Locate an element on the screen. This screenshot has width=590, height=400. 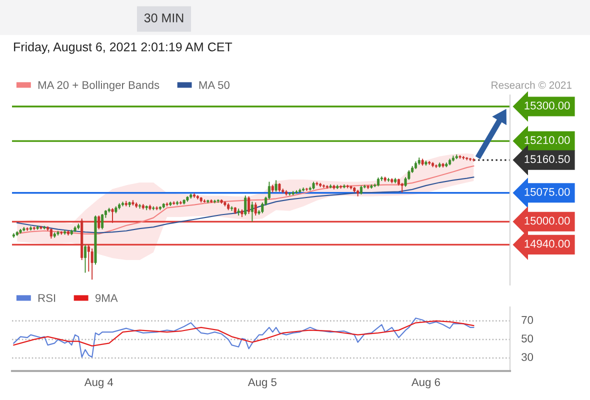
ref-line-label: 15300.00 is located at coordinates (547, 106).